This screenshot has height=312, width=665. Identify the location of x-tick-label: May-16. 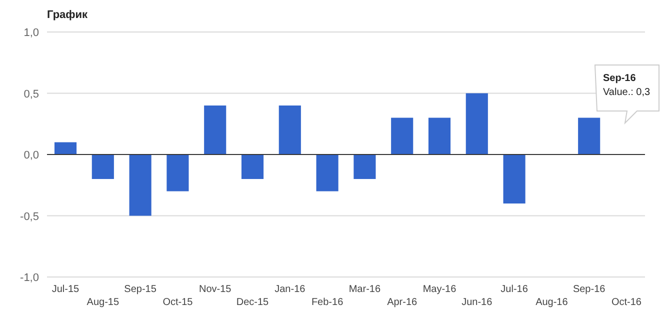
(439, 289).